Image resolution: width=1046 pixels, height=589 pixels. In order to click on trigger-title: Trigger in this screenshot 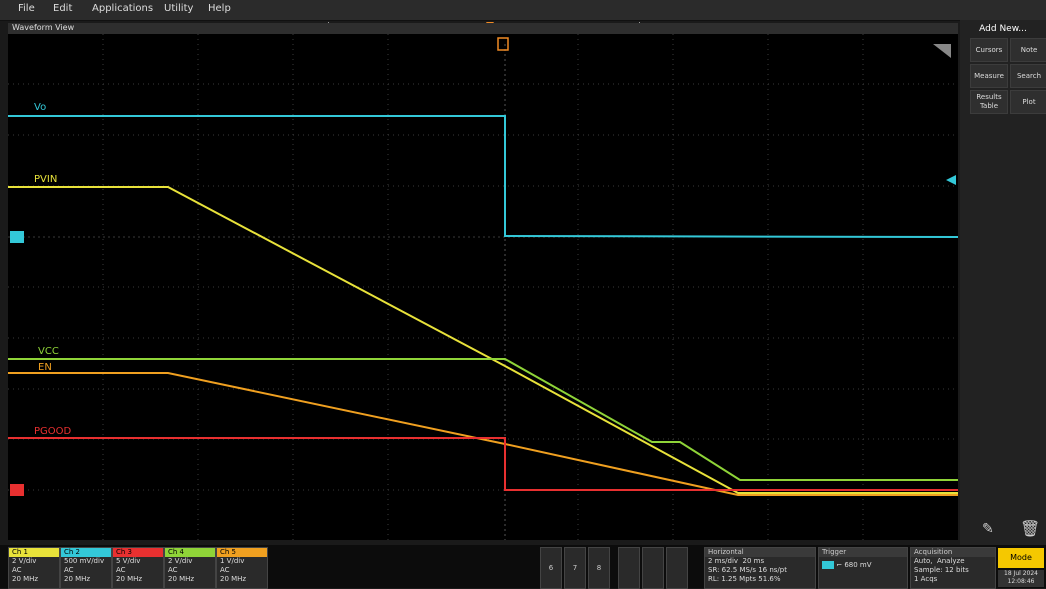, I will do `click(863, 552)`.